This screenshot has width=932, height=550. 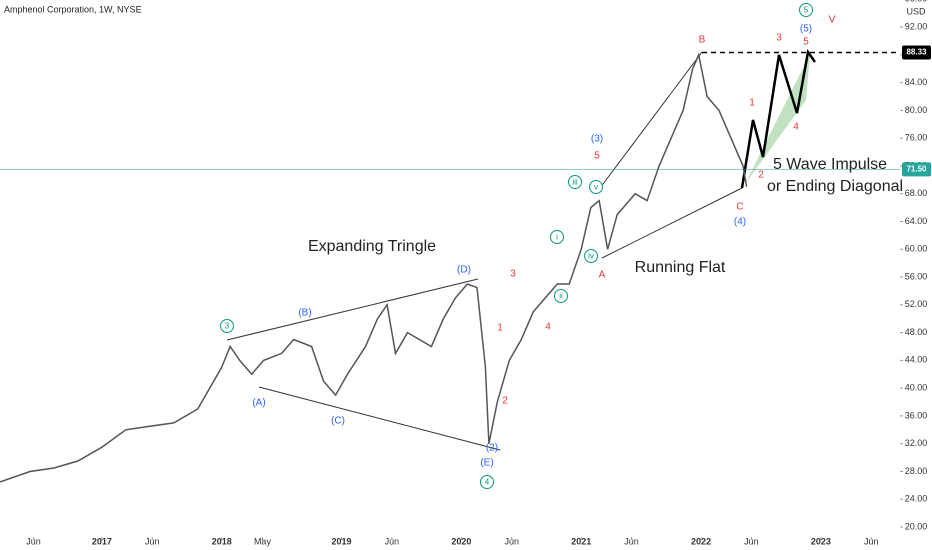 I want to click on y-tick-label: 60.00, so click(x=916, y=249).